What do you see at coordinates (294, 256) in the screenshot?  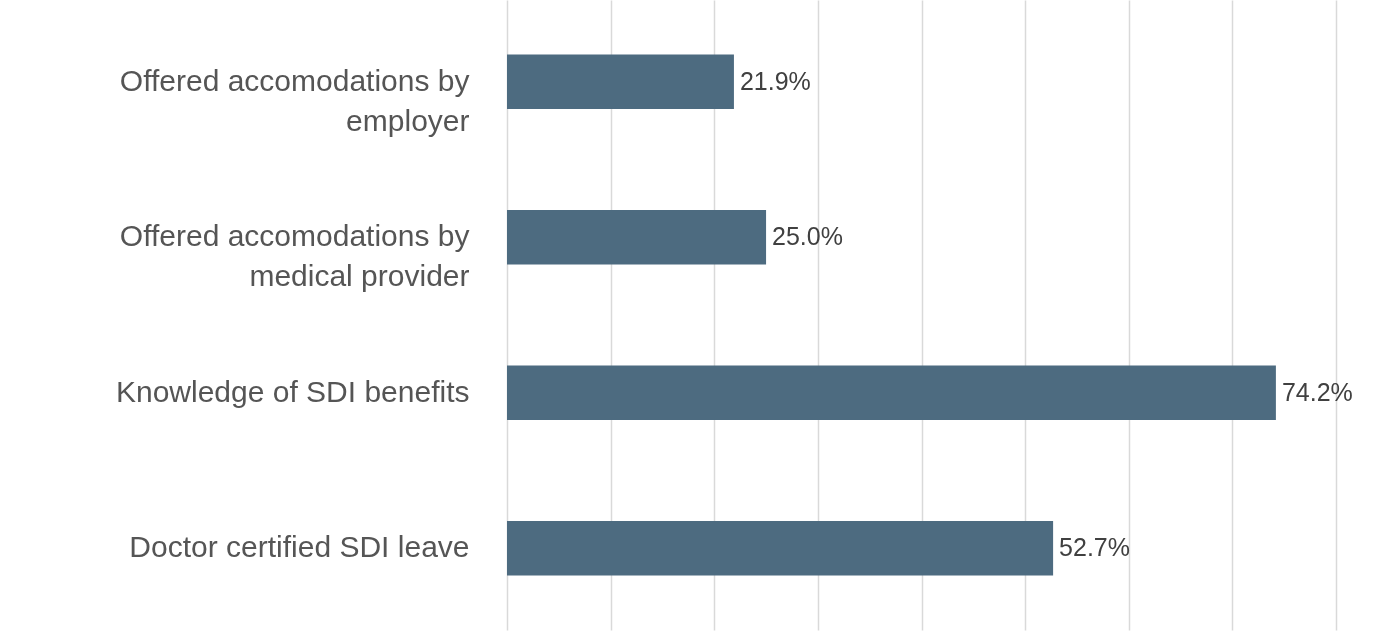 I see `y-tick-label: Offered accomodations by medical provider` at bounding box center [294, 256].